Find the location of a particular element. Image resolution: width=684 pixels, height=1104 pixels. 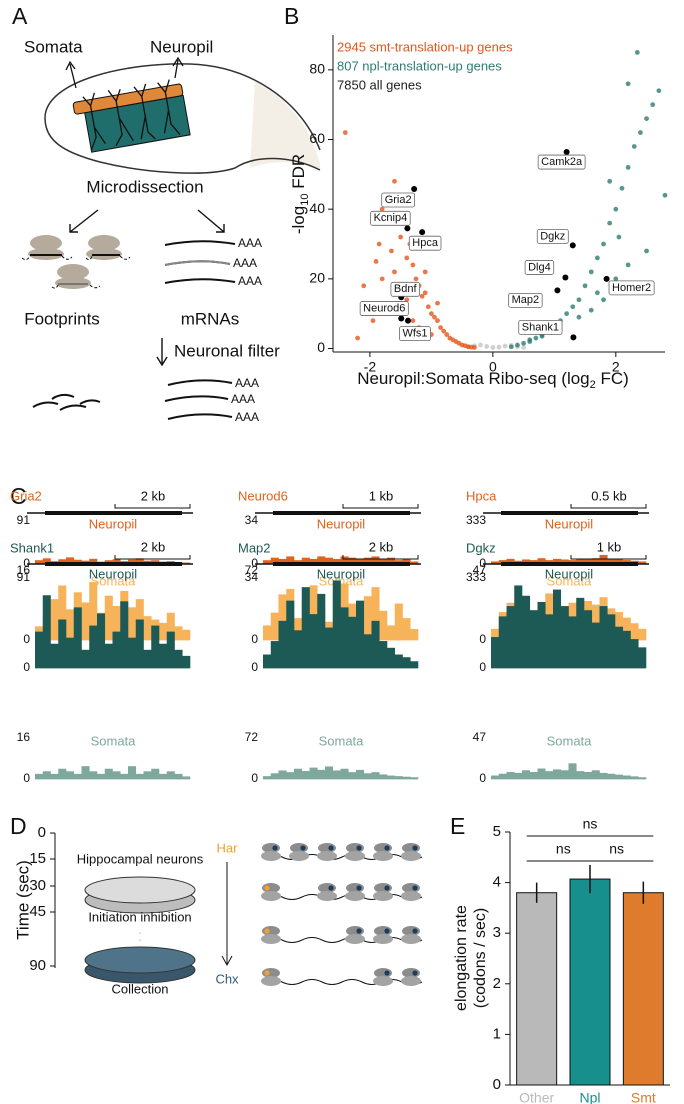

time-tick-label: 90 is located at coordinates (37, 965).